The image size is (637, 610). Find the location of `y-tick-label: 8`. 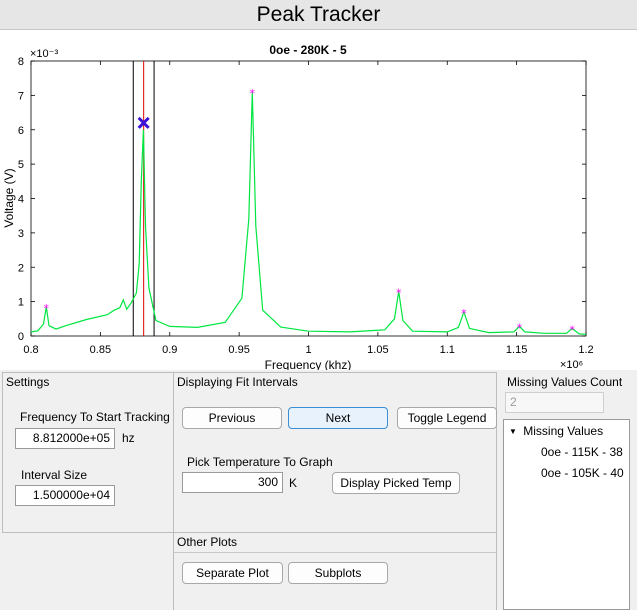

y-tick-label: 8 is located at coordinates (21, 62).